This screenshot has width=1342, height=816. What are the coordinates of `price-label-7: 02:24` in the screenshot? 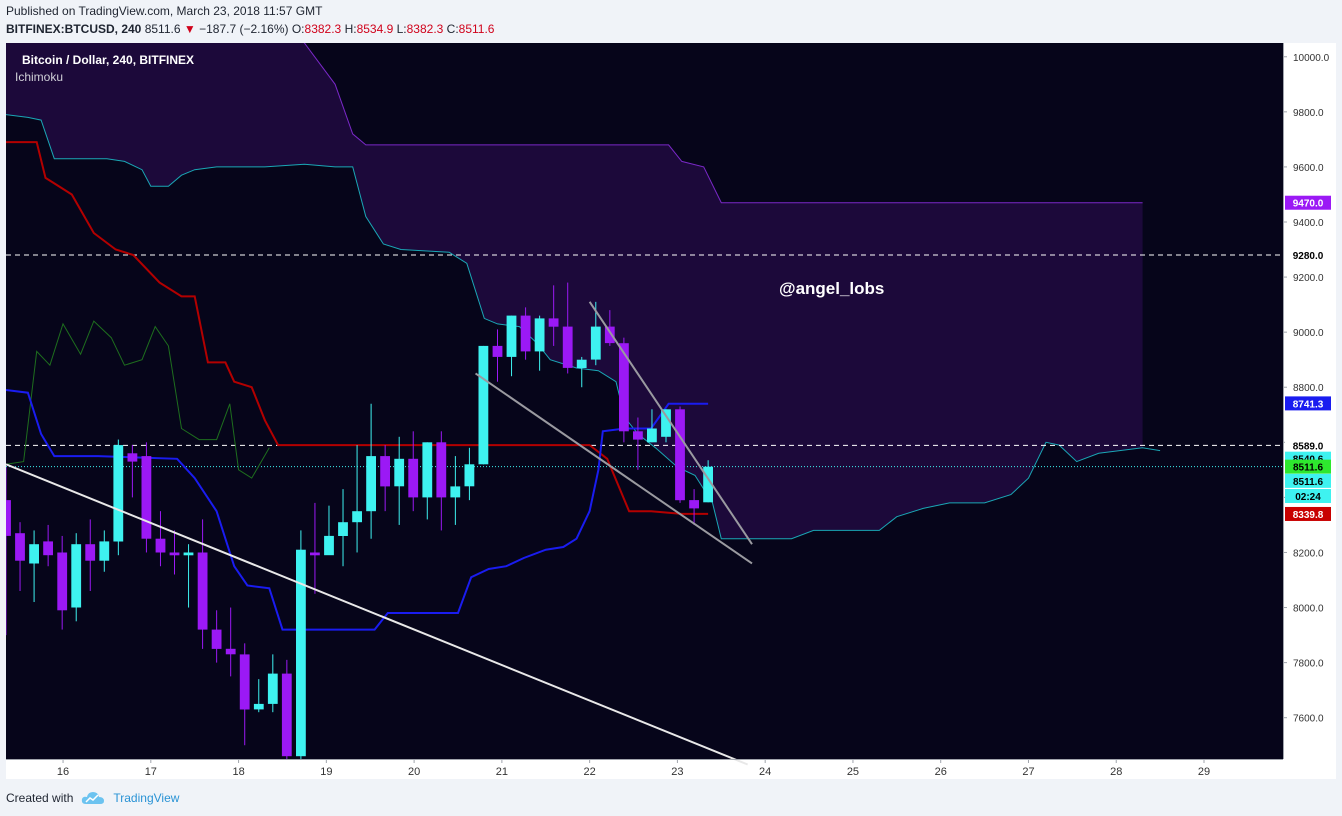 It's located at (1308, 496).